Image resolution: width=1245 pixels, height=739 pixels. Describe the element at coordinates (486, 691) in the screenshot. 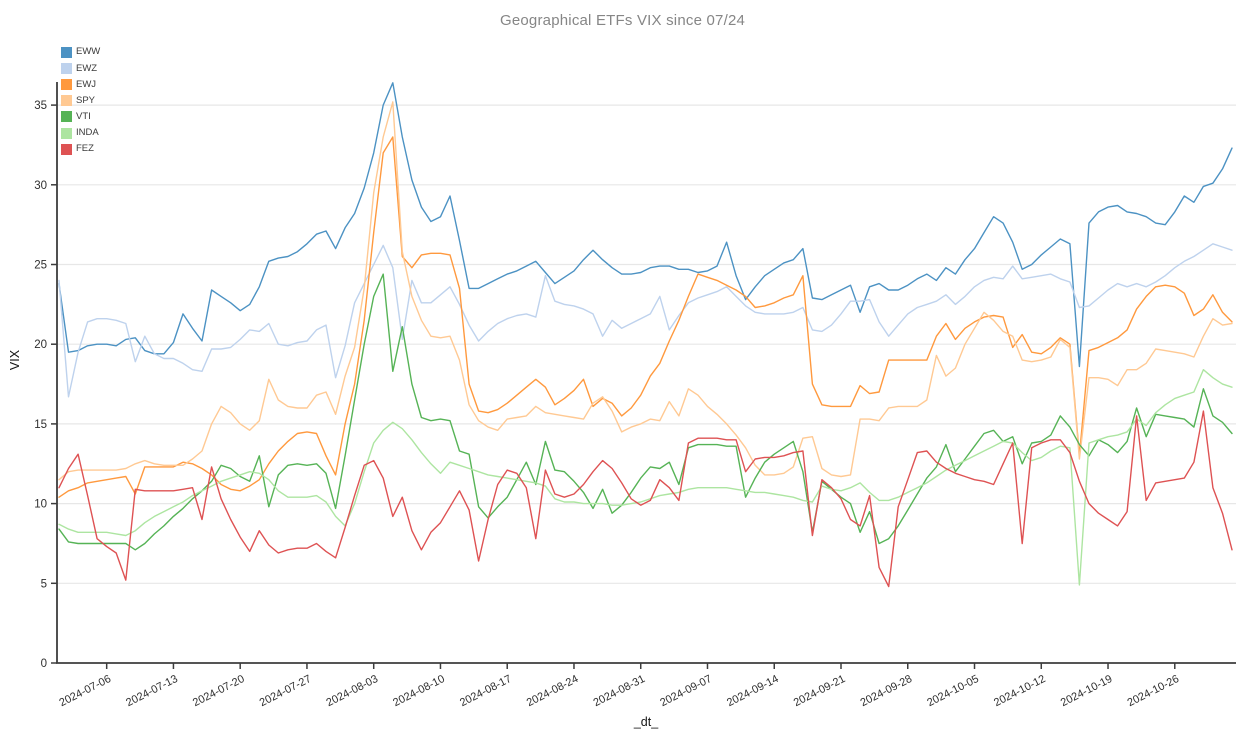

I see `x-tick-label: 2024-08-17` at that location.